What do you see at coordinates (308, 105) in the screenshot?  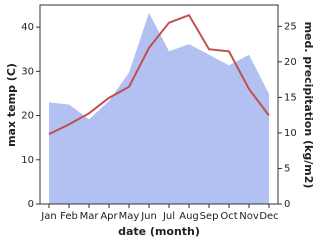 I see `y2-axis-label: med. precipitation (kg/m2)` at bounding box center [308, 105].